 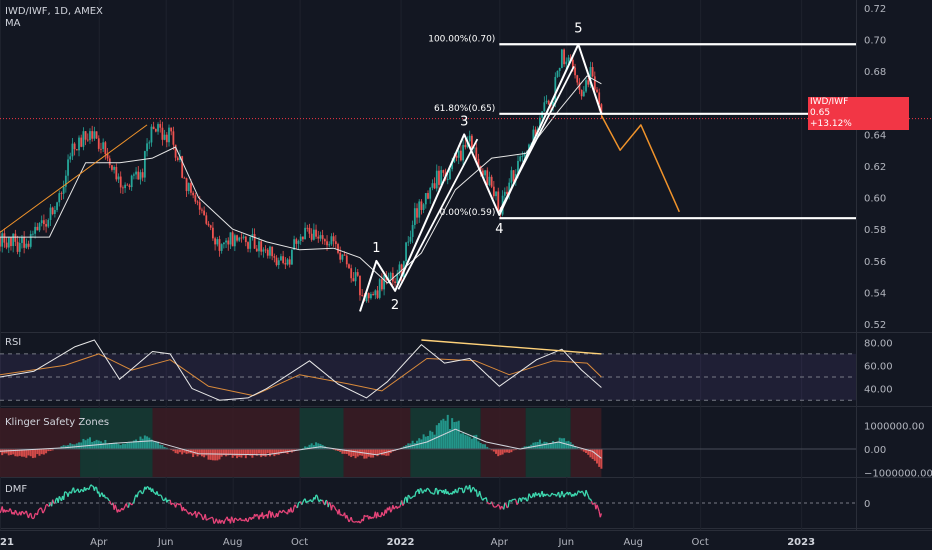 I want to click on time-axis-tick: Jun, so click(x=565, y=542).